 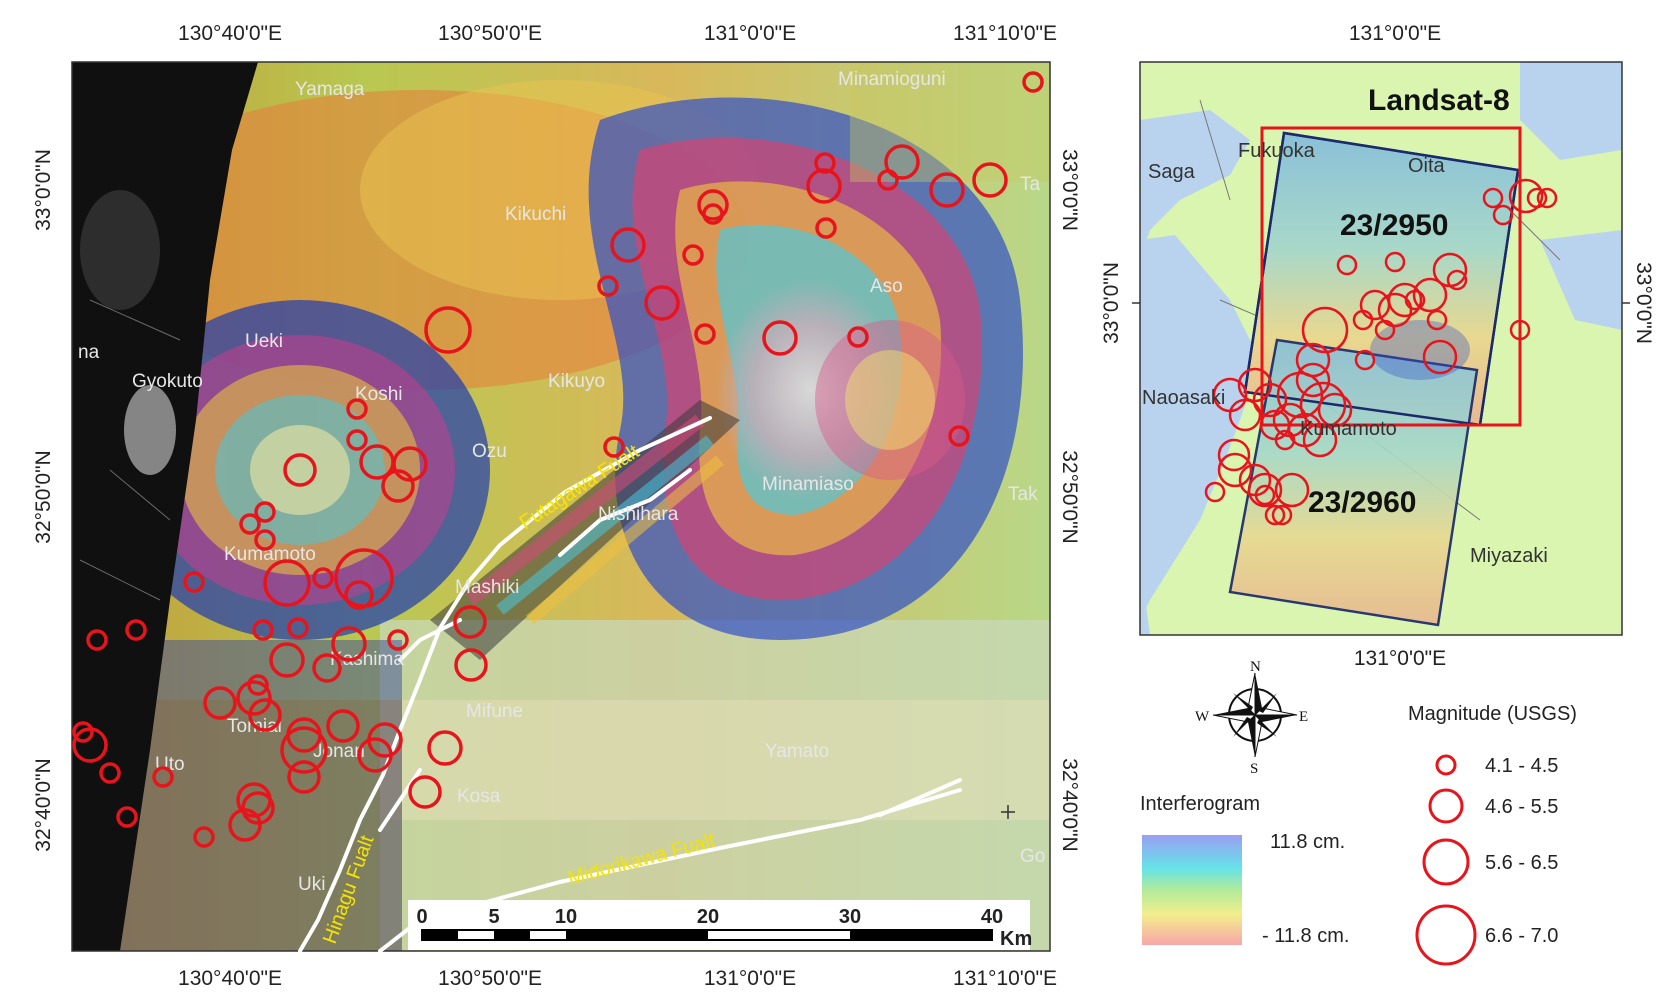 What do you see at coordinates (1439, 100) in the screenshot?
I see `landsat-8-title: Landsat-8` at bounding box center [1439, 100].